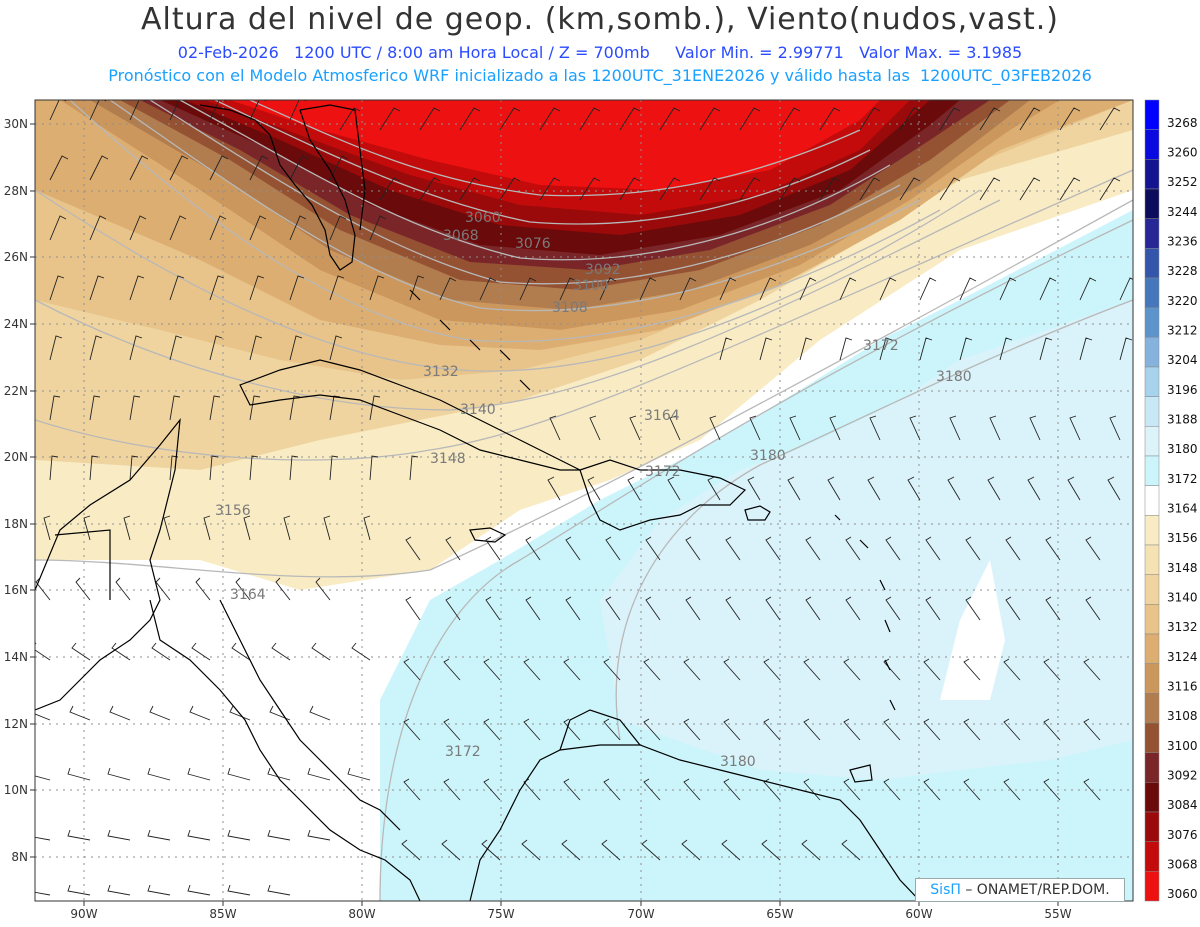 This screenshot has width=1200, height=927. What do you see at coordinates (483, 218) in the screenshot?
I see `contour-label: 3060` at bounding box center [483, 218].